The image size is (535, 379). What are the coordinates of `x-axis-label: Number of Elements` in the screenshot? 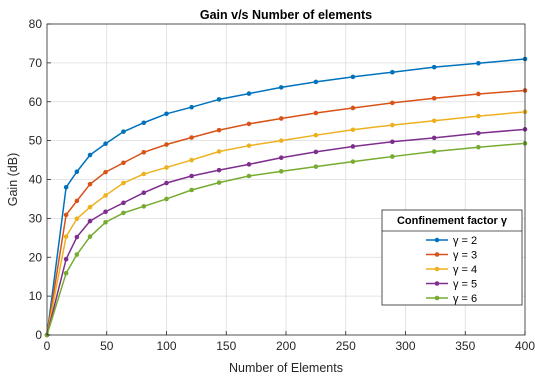 It's located at (286, 368).